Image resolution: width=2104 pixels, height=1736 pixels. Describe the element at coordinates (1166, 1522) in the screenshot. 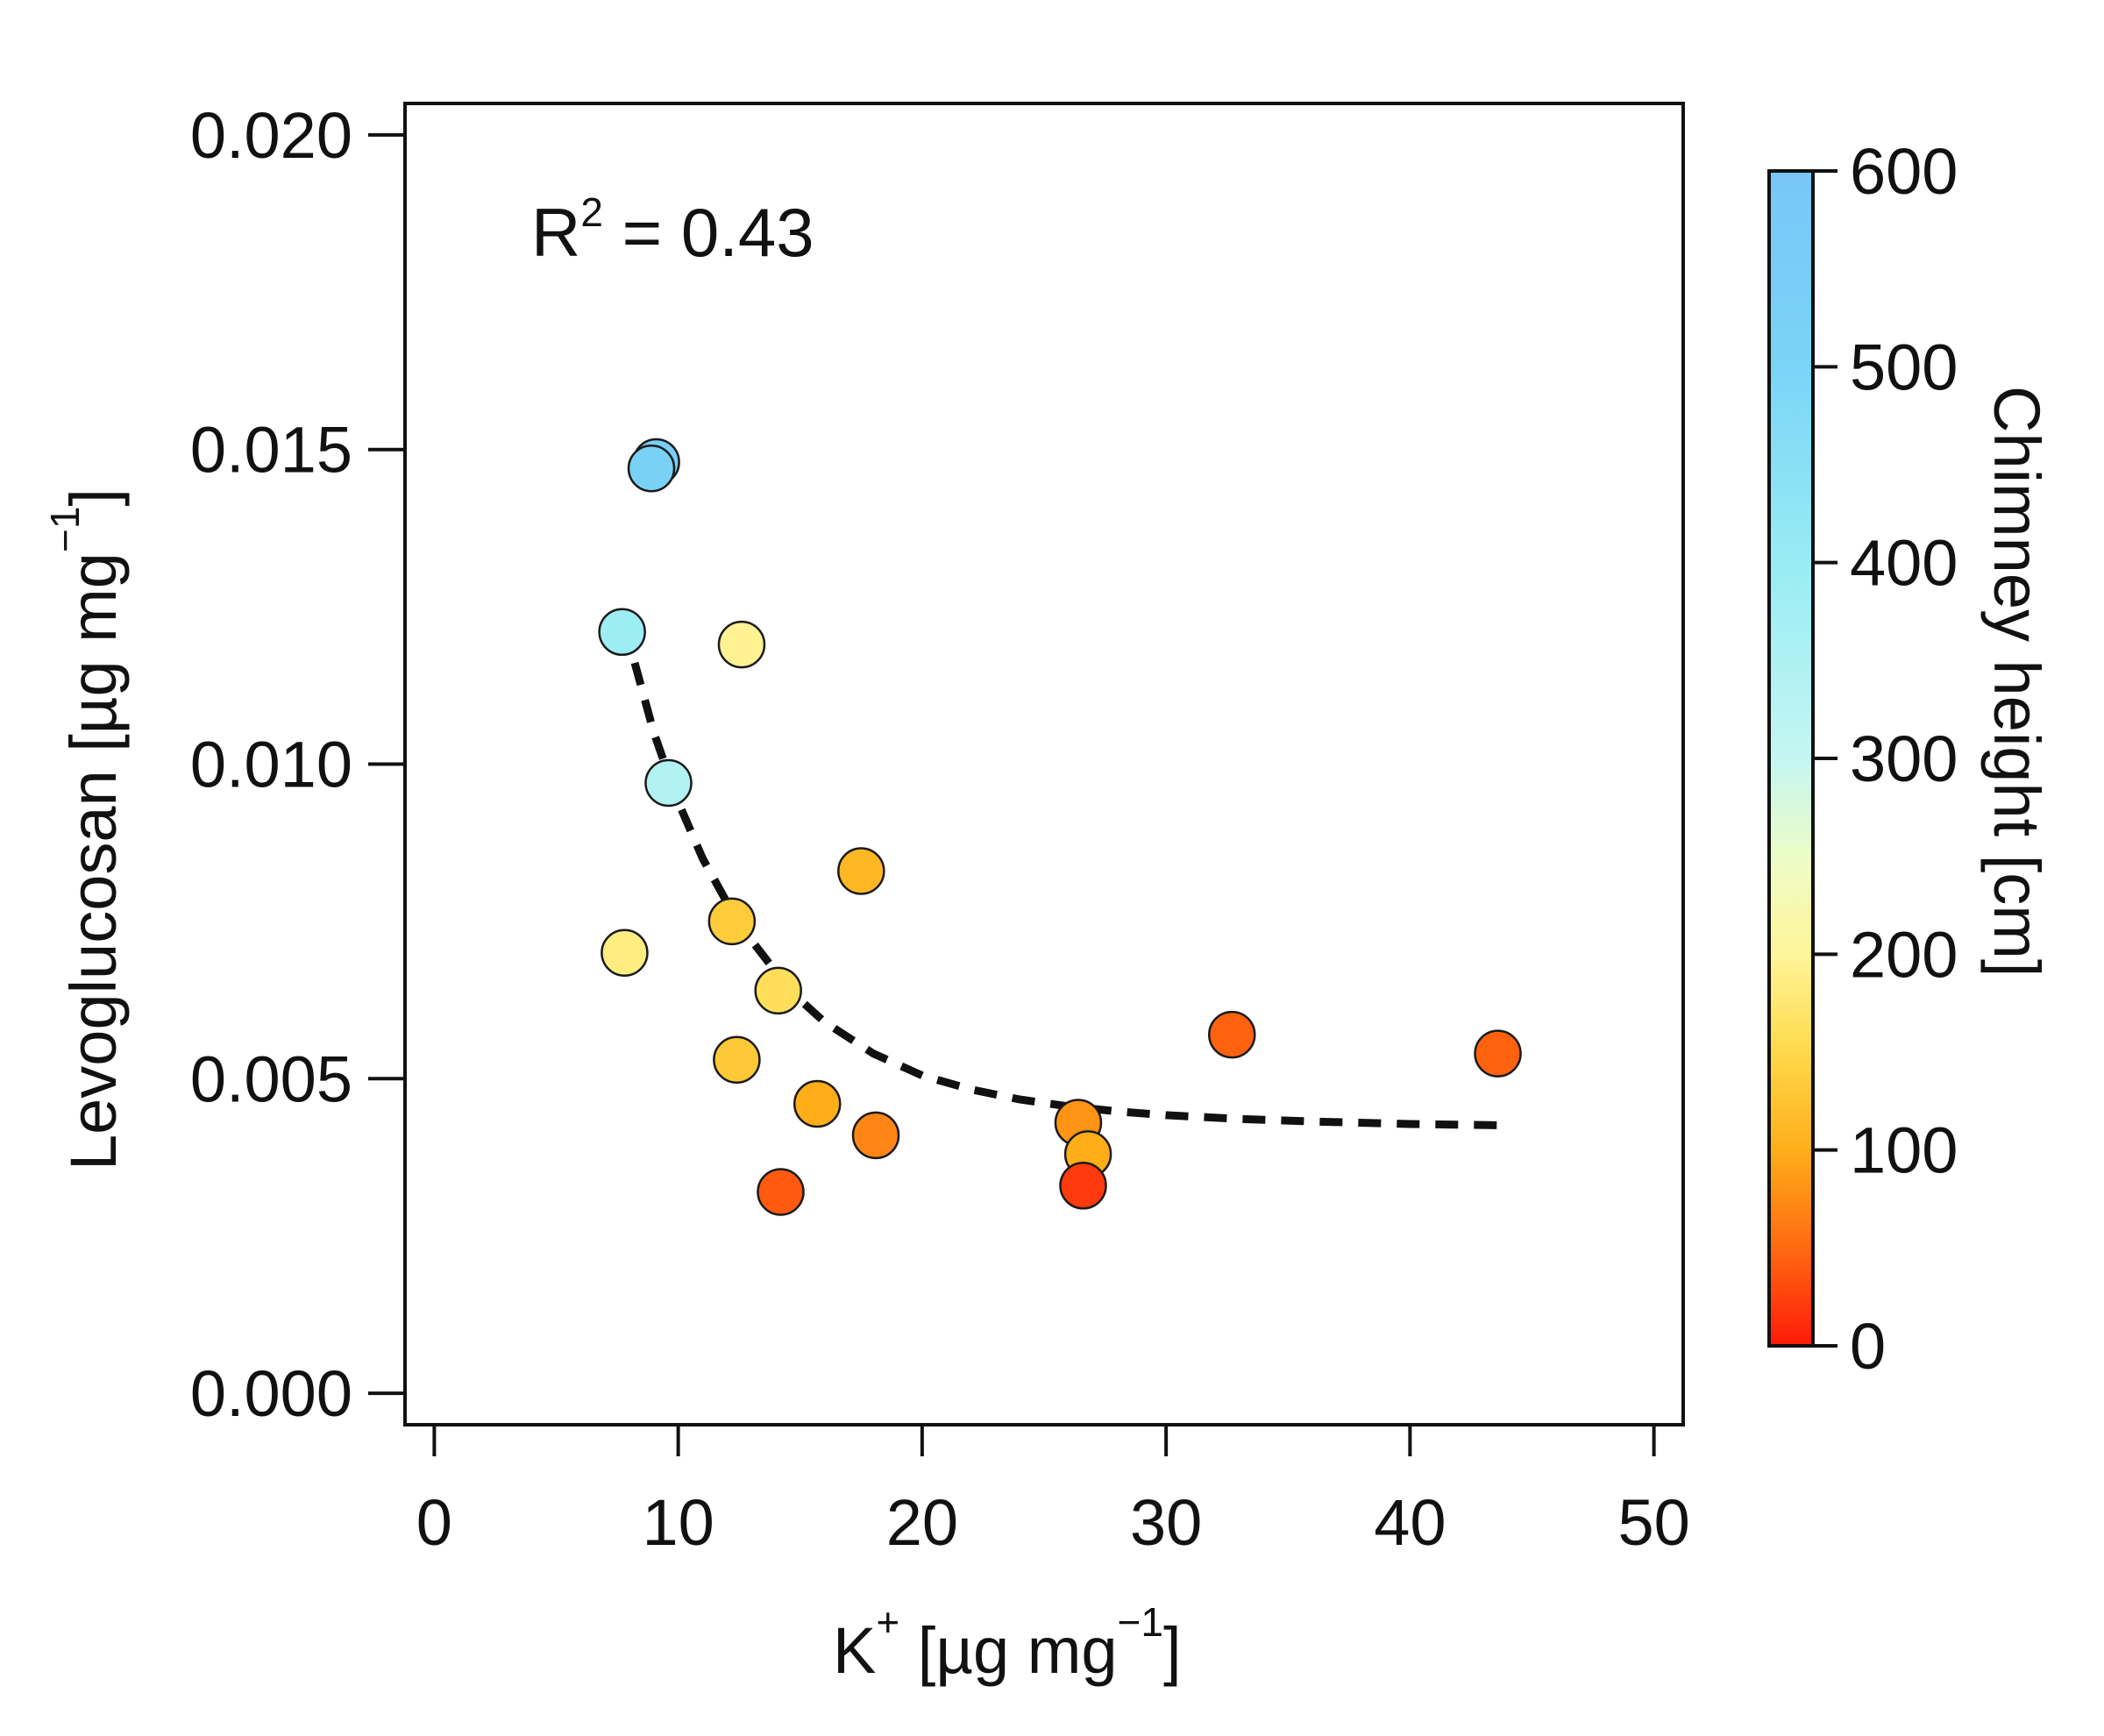

I see `x-tick-label: 30` at that location.